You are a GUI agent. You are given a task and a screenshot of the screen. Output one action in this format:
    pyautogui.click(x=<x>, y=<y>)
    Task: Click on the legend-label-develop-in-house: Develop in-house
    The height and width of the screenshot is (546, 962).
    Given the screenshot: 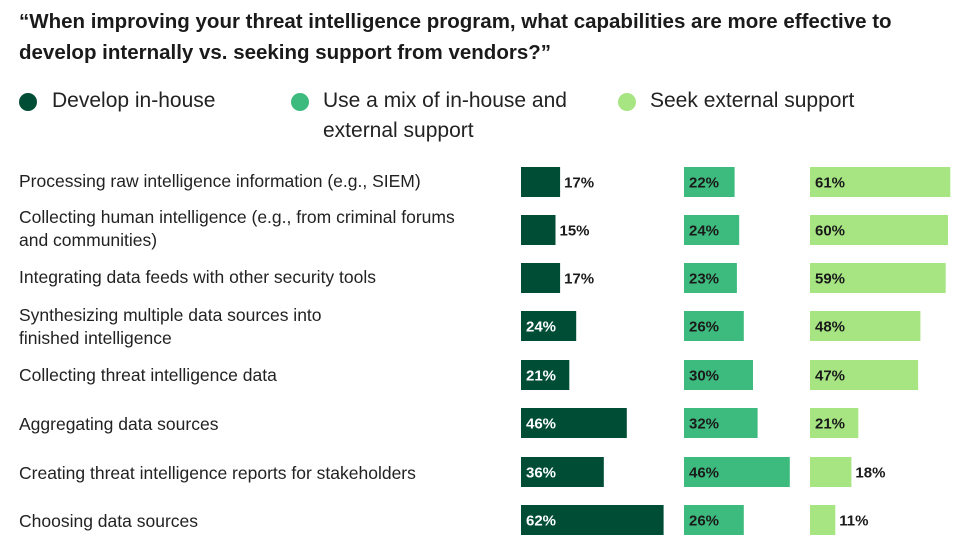 What is the action you would take?
    pyautogui.click(x=134, y=100)
    